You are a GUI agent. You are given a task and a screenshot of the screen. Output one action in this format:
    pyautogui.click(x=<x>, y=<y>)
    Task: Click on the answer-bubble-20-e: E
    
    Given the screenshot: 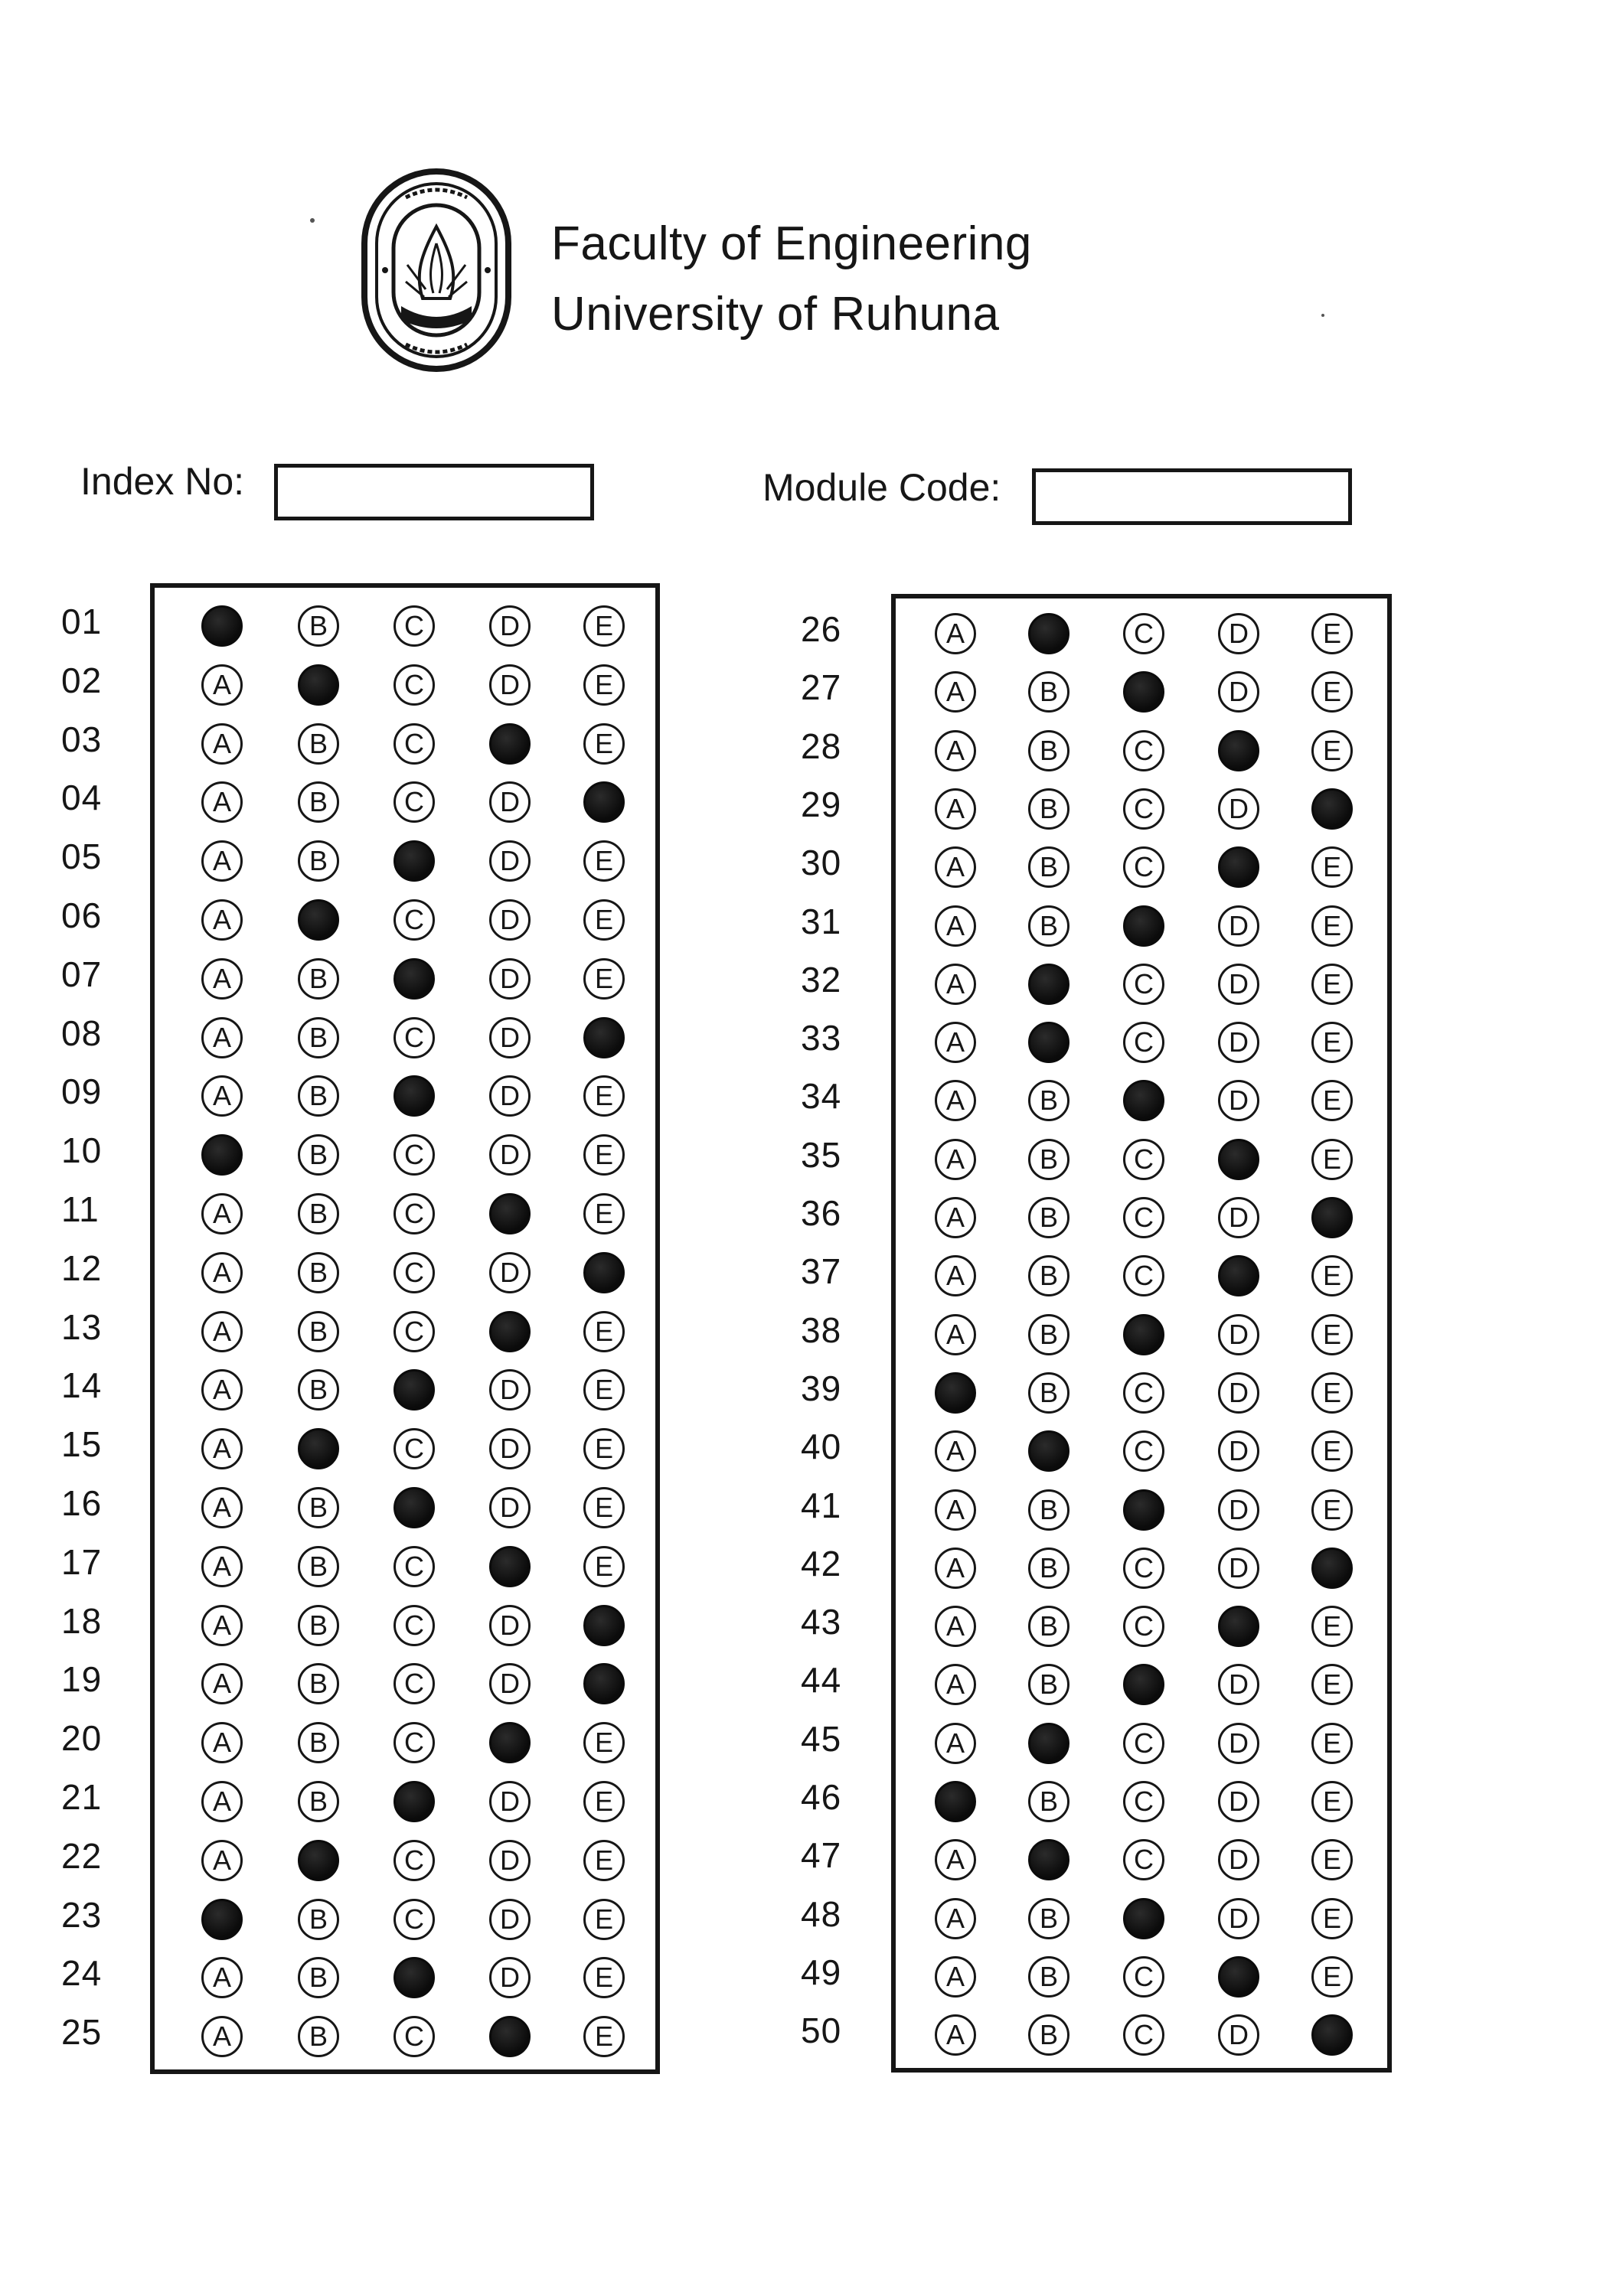 What is the action you would take?
    pyautogui.click(x=604, y=1743)
    